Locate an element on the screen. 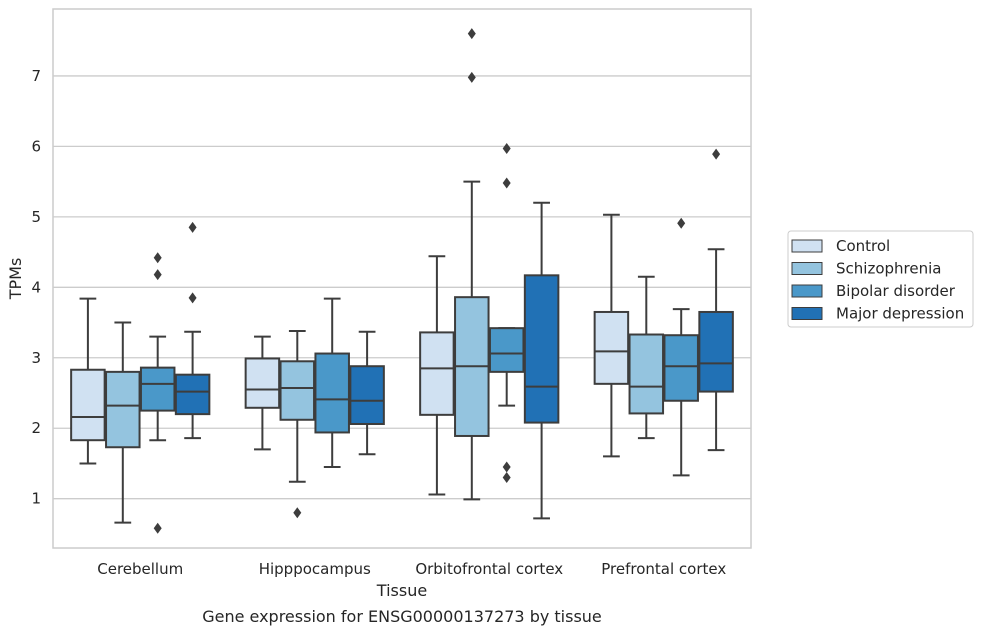 The height and width of the screenshot is (638, 983). legend-frame is located at coordinates (880, 279).